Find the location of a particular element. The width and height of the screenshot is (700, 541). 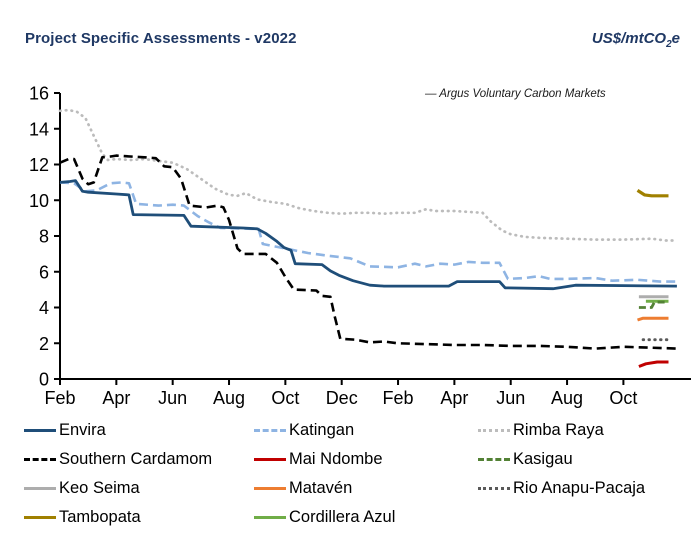

legend-item-rimba-raya: Rimba Raya is located at coordinates (581, 430).